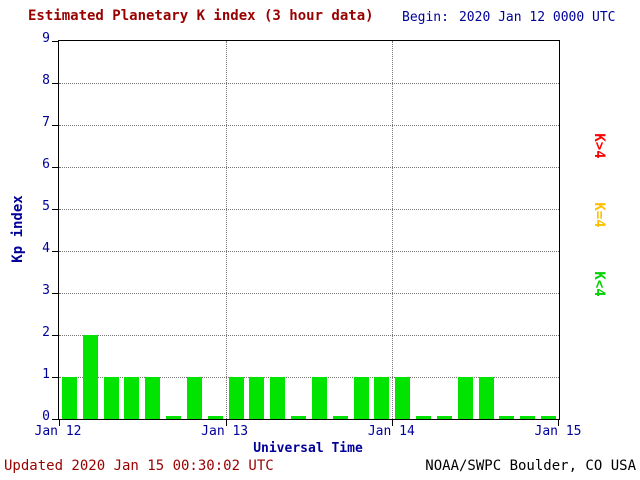 Image resolution: width=640 pixels, height=480 pixels. I want to click on x-tick-label: Jan 15, so click(558, 431).